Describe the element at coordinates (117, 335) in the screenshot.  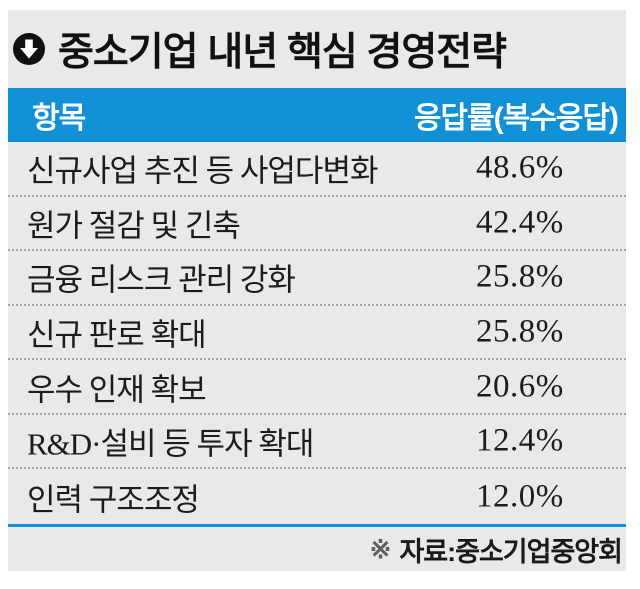
I see `row-label: 신규 판로 확대` at that location.